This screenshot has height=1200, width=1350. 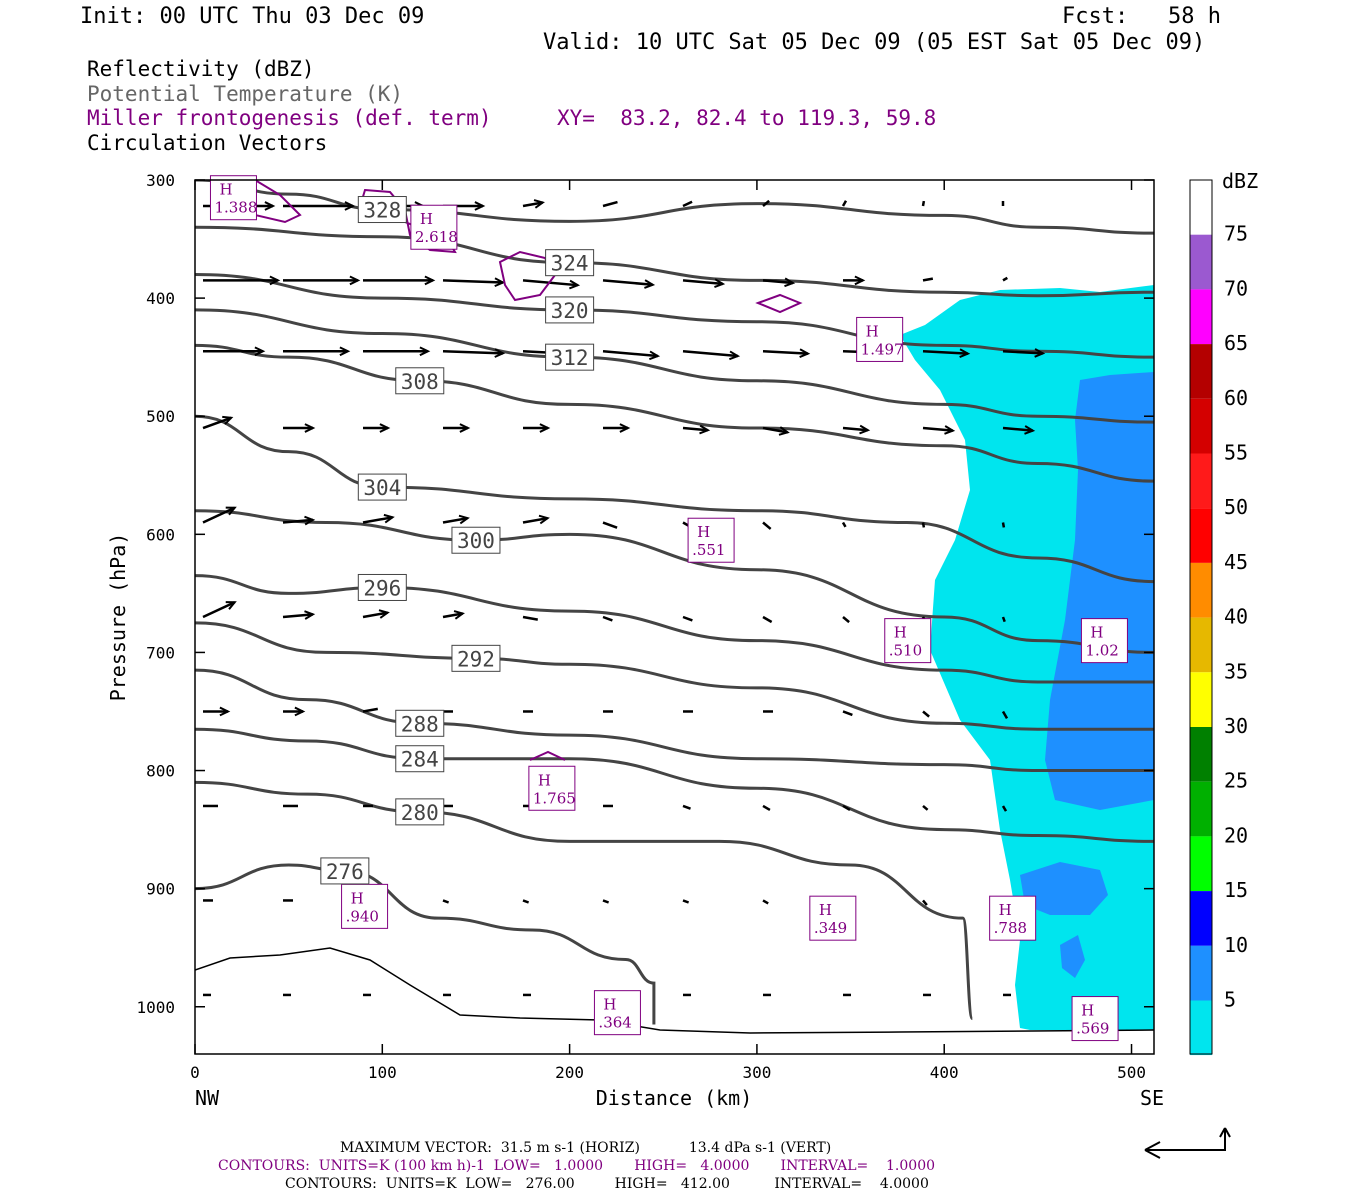 I want to click on x-tick-label: 300, so click(x=756, y=1072).